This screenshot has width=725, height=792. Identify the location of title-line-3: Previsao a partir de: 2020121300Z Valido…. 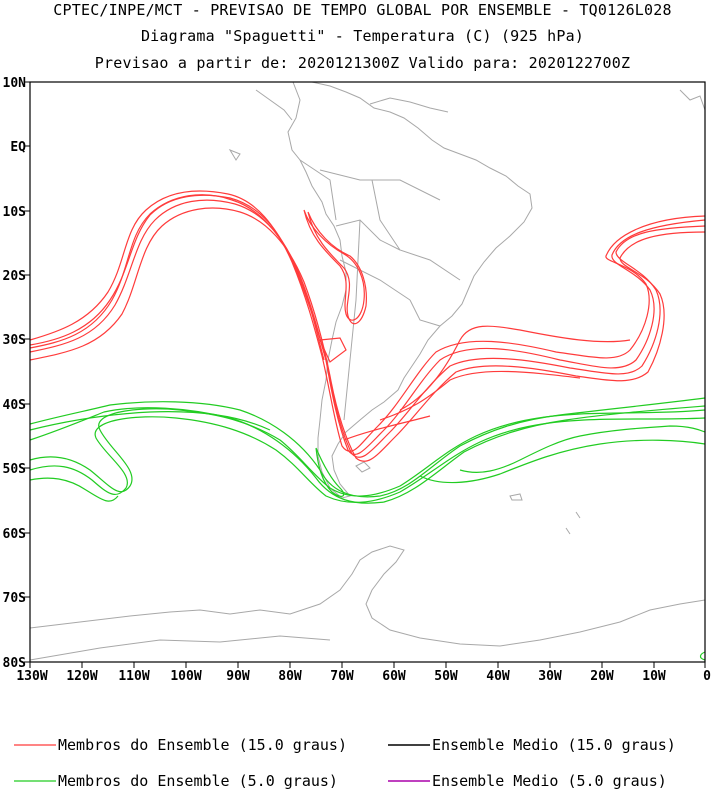
(362, 63).